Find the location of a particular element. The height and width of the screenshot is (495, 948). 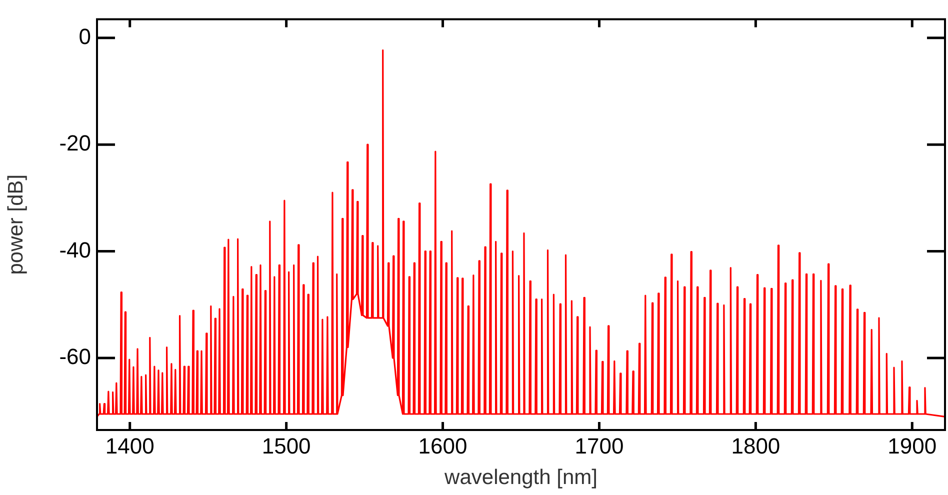

x-tick-label: 1700 is located at coordinates (599, 445).